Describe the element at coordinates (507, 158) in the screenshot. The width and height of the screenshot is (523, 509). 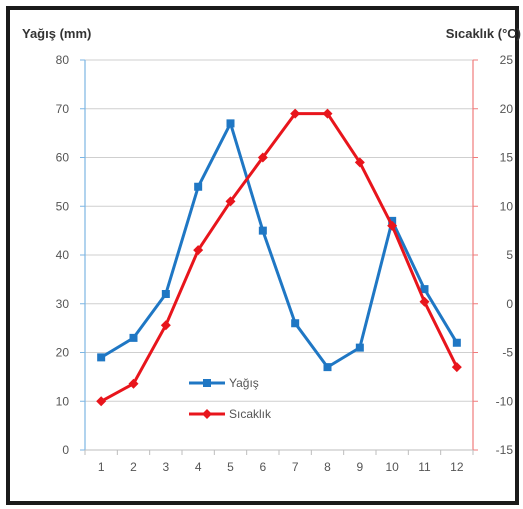
I see `right-tick-label: 15` at that location.